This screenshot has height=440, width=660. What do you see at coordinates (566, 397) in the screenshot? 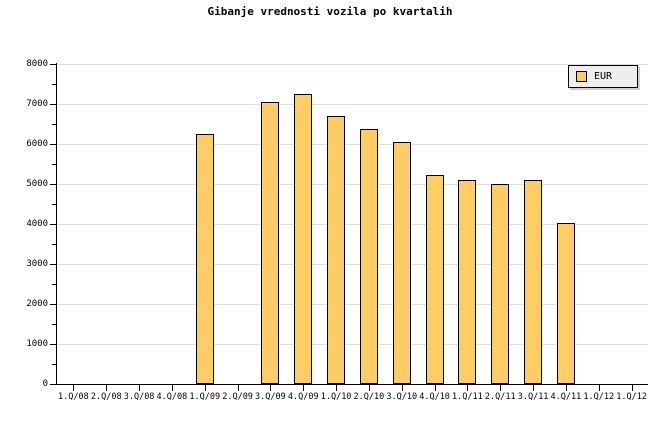
I see `x-axis-tick-label: 4.Q/11` at bounding box center [566, 397].